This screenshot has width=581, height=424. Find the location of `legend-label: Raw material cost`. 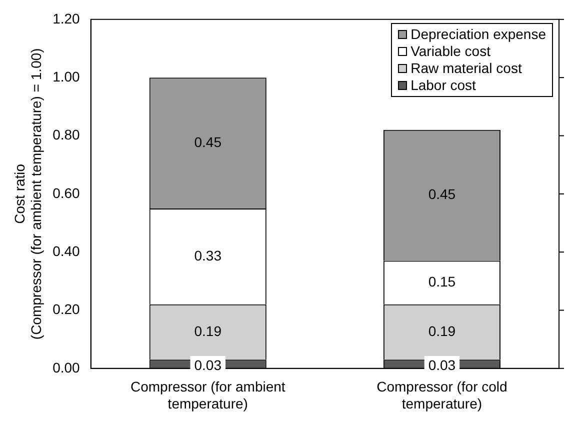

legend-label: Raw material cost is located at coordinates (466, 69).